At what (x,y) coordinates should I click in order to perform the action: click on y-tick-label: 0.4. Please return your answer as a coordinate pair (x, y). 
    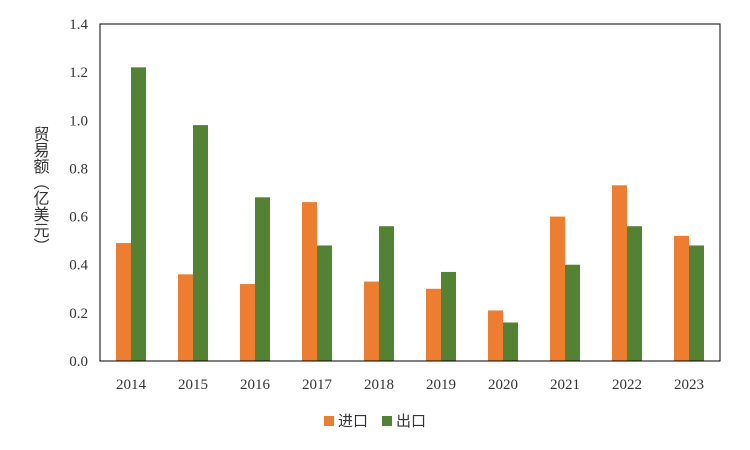
    Looking at the image, I should click on (78, 266).